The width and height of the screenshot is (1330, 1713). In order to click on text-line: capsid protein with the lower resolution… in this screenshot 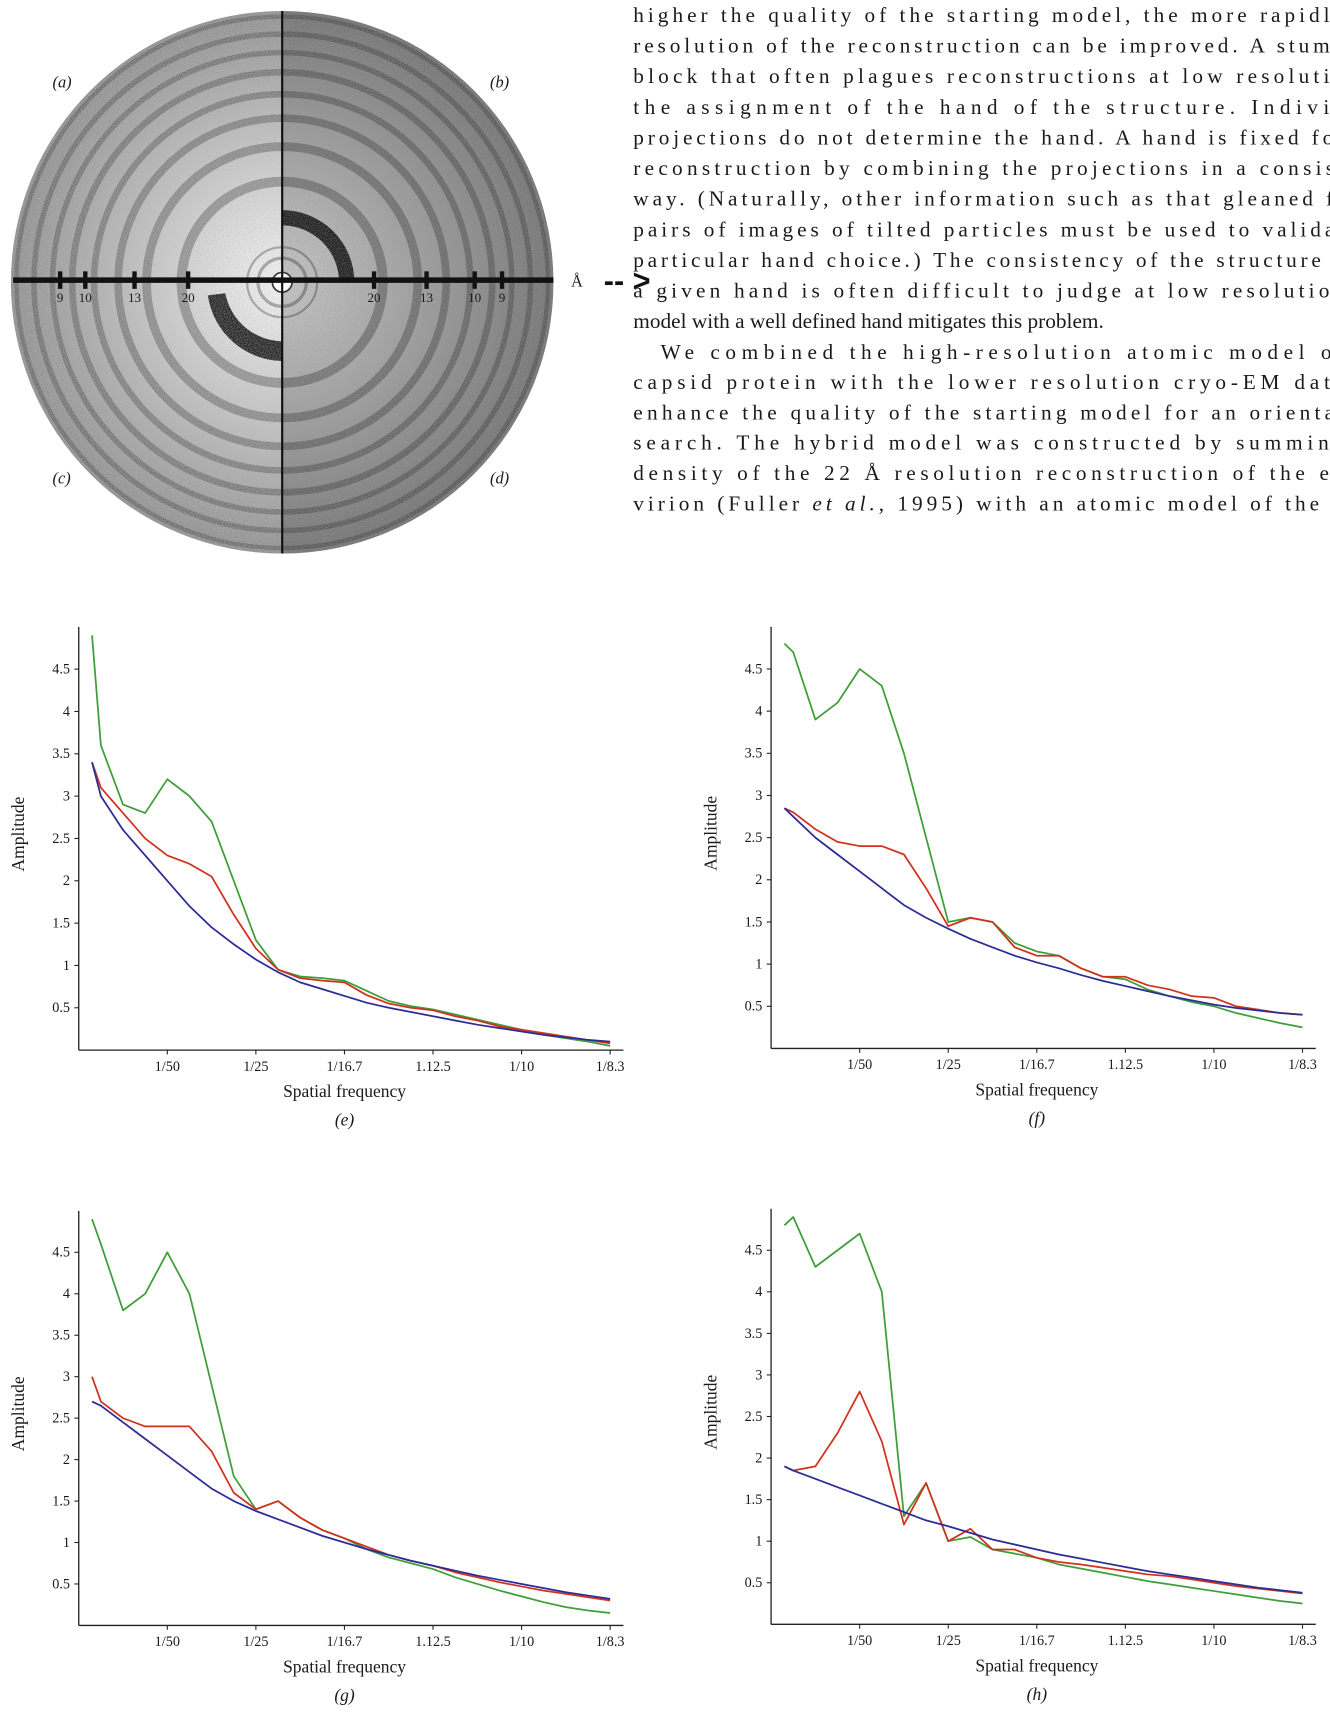, I will do `click(981, 382)`.